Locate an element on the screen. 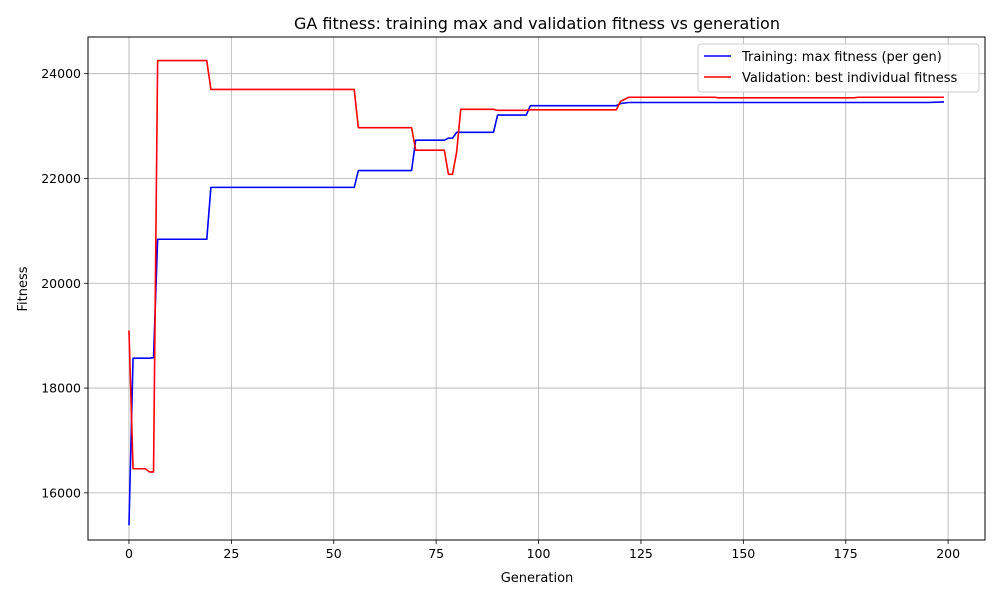 The height and width of the screenshot is (600, 1000). legend-box is located at coordinates (838, 68).